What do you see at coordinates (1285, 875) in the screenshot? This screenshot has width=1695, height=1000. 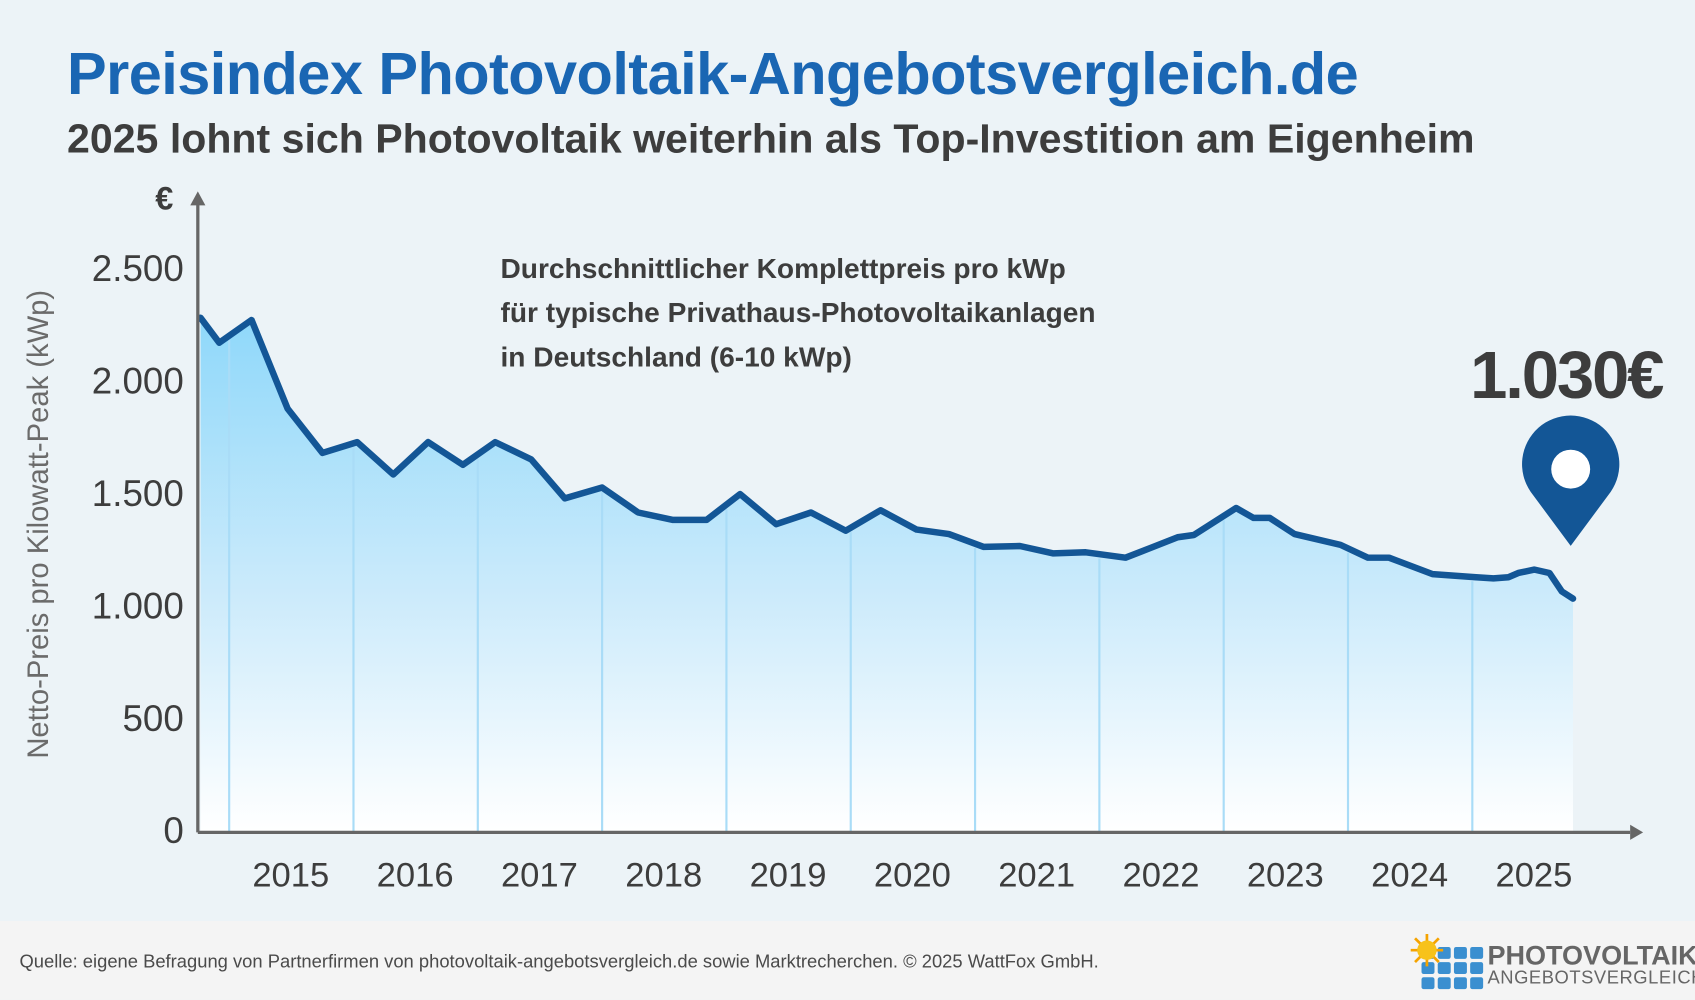 I see `x-tick-label: 2023` at bounding box center [1285, 875].